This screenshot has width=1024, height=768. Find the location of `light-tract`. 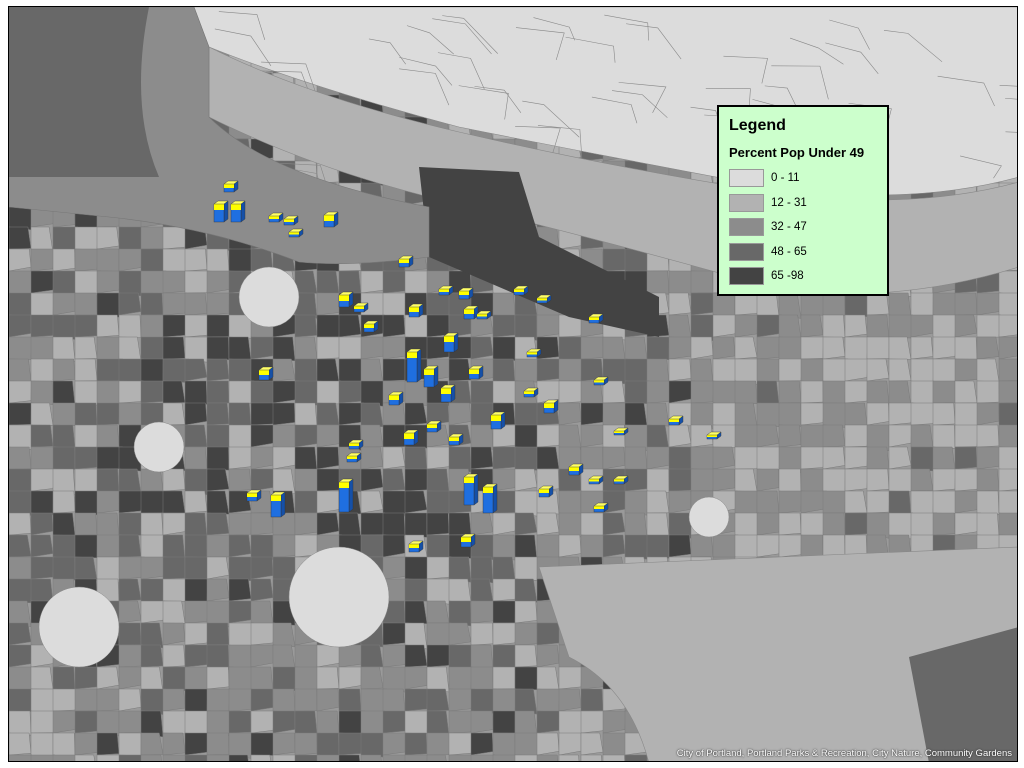

light-tract is located at coordinates (339, 597).